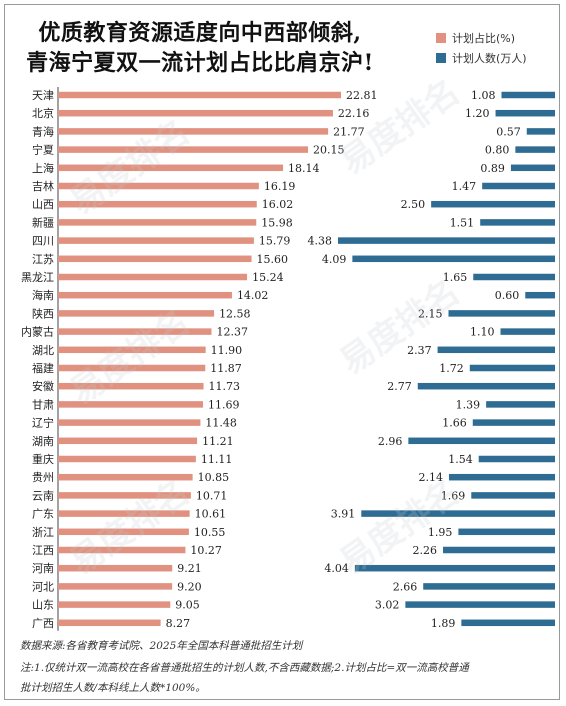 The height and width of the screenshot is (706, 566). I want to click on count-data-label: 1.10, so click(482, 332).